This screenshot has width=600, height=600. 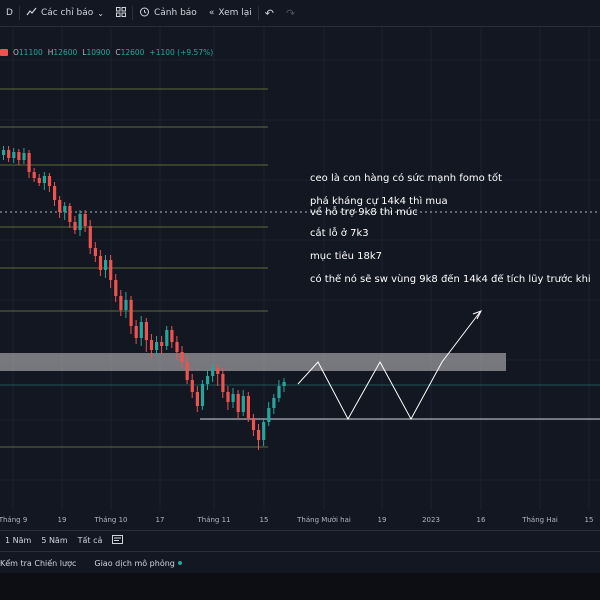 I want to click on open-key: O, so click(x=16, y=52).